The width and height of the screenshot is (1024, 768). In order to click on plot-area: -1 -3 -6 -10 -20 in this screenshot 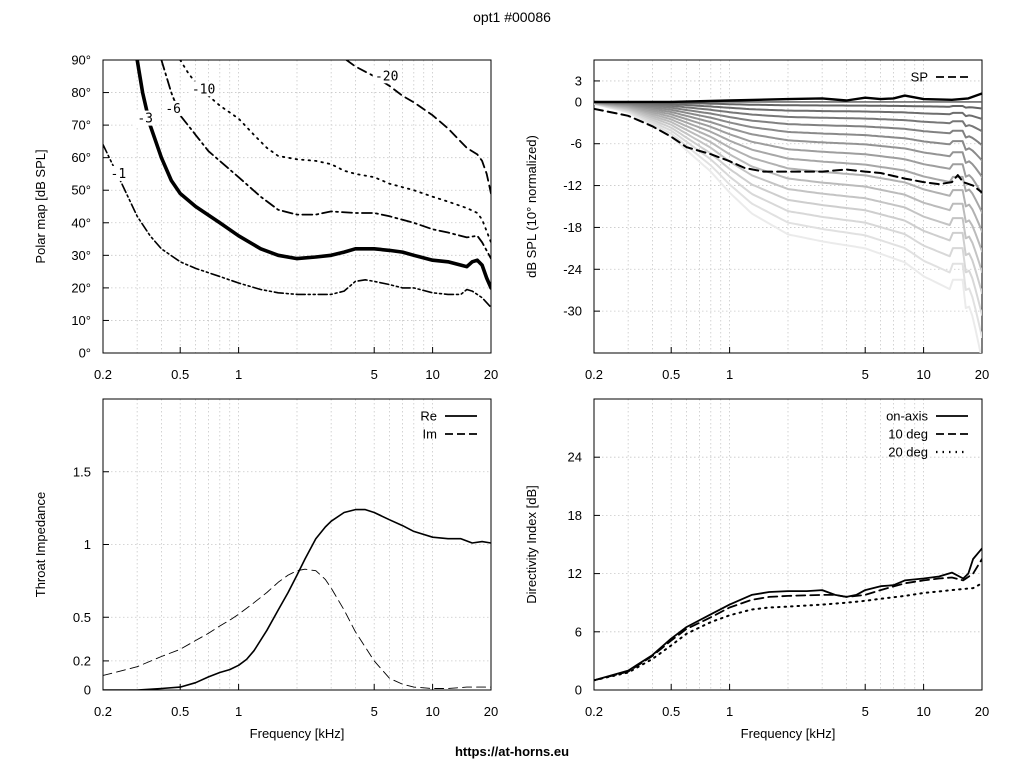, I will do `click(297, 184)`.